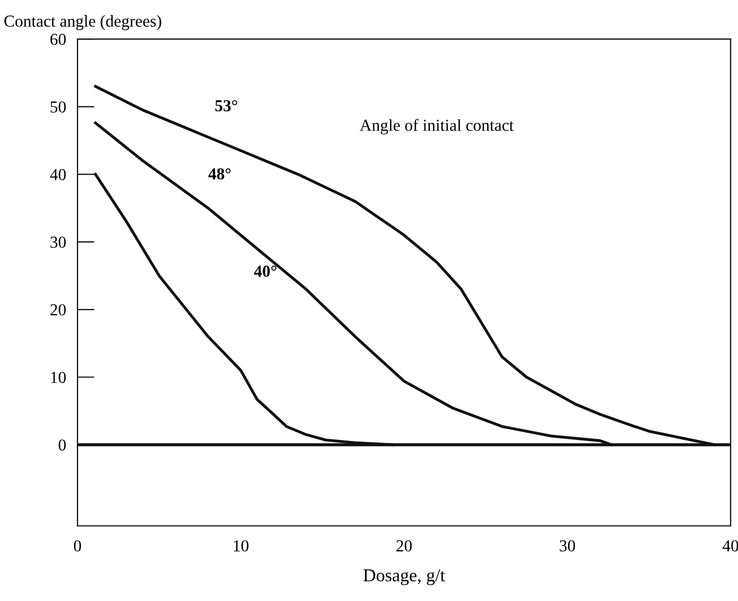  Describe the element at coordinates (730, 546) in the screenshot. I see `x-tick-label: 40` at that location.